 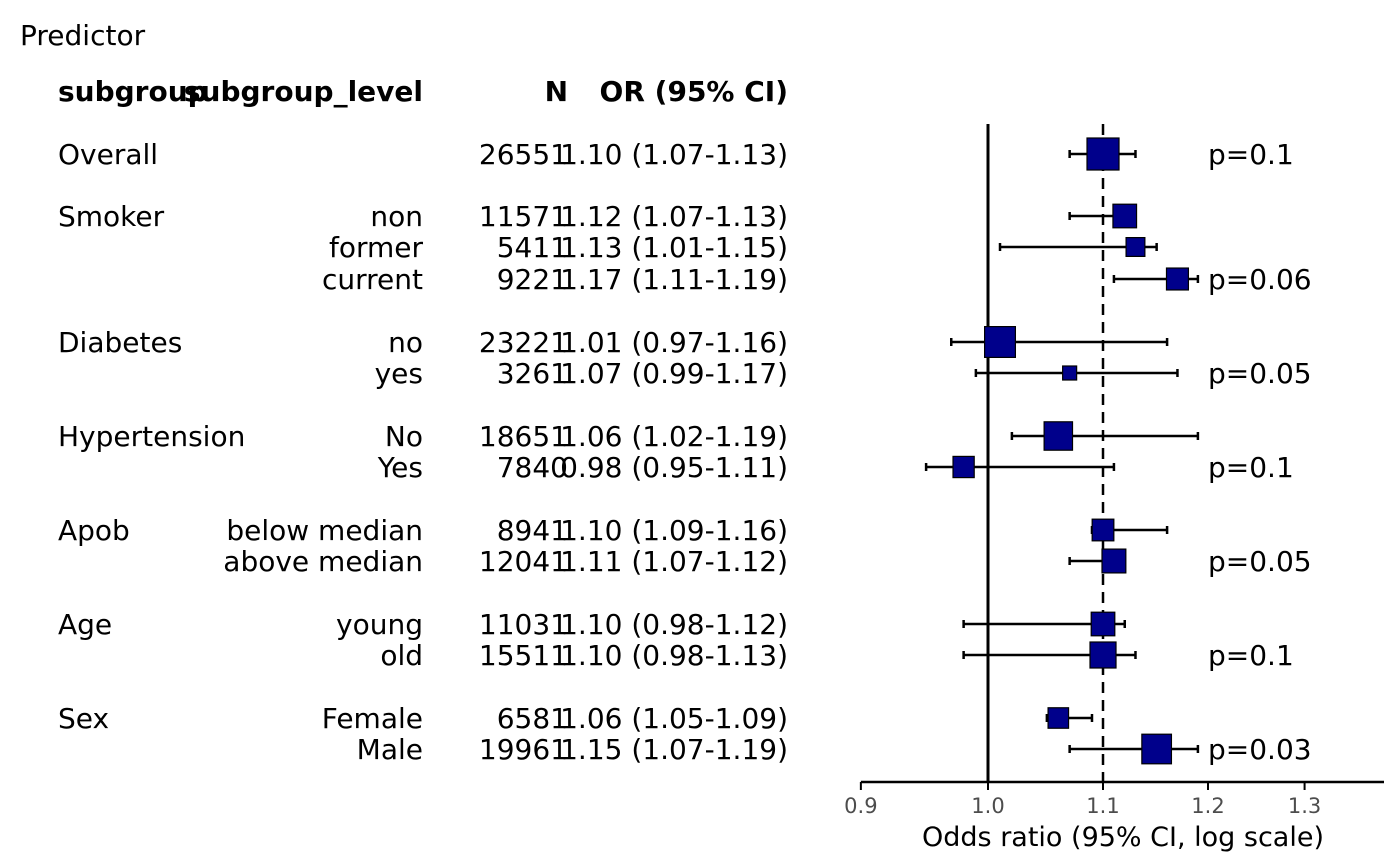 What do you see at coordinates (111, 216) in the screenshot?
I see `subgroup-label: Smoker` at bounding box center [111, 216].